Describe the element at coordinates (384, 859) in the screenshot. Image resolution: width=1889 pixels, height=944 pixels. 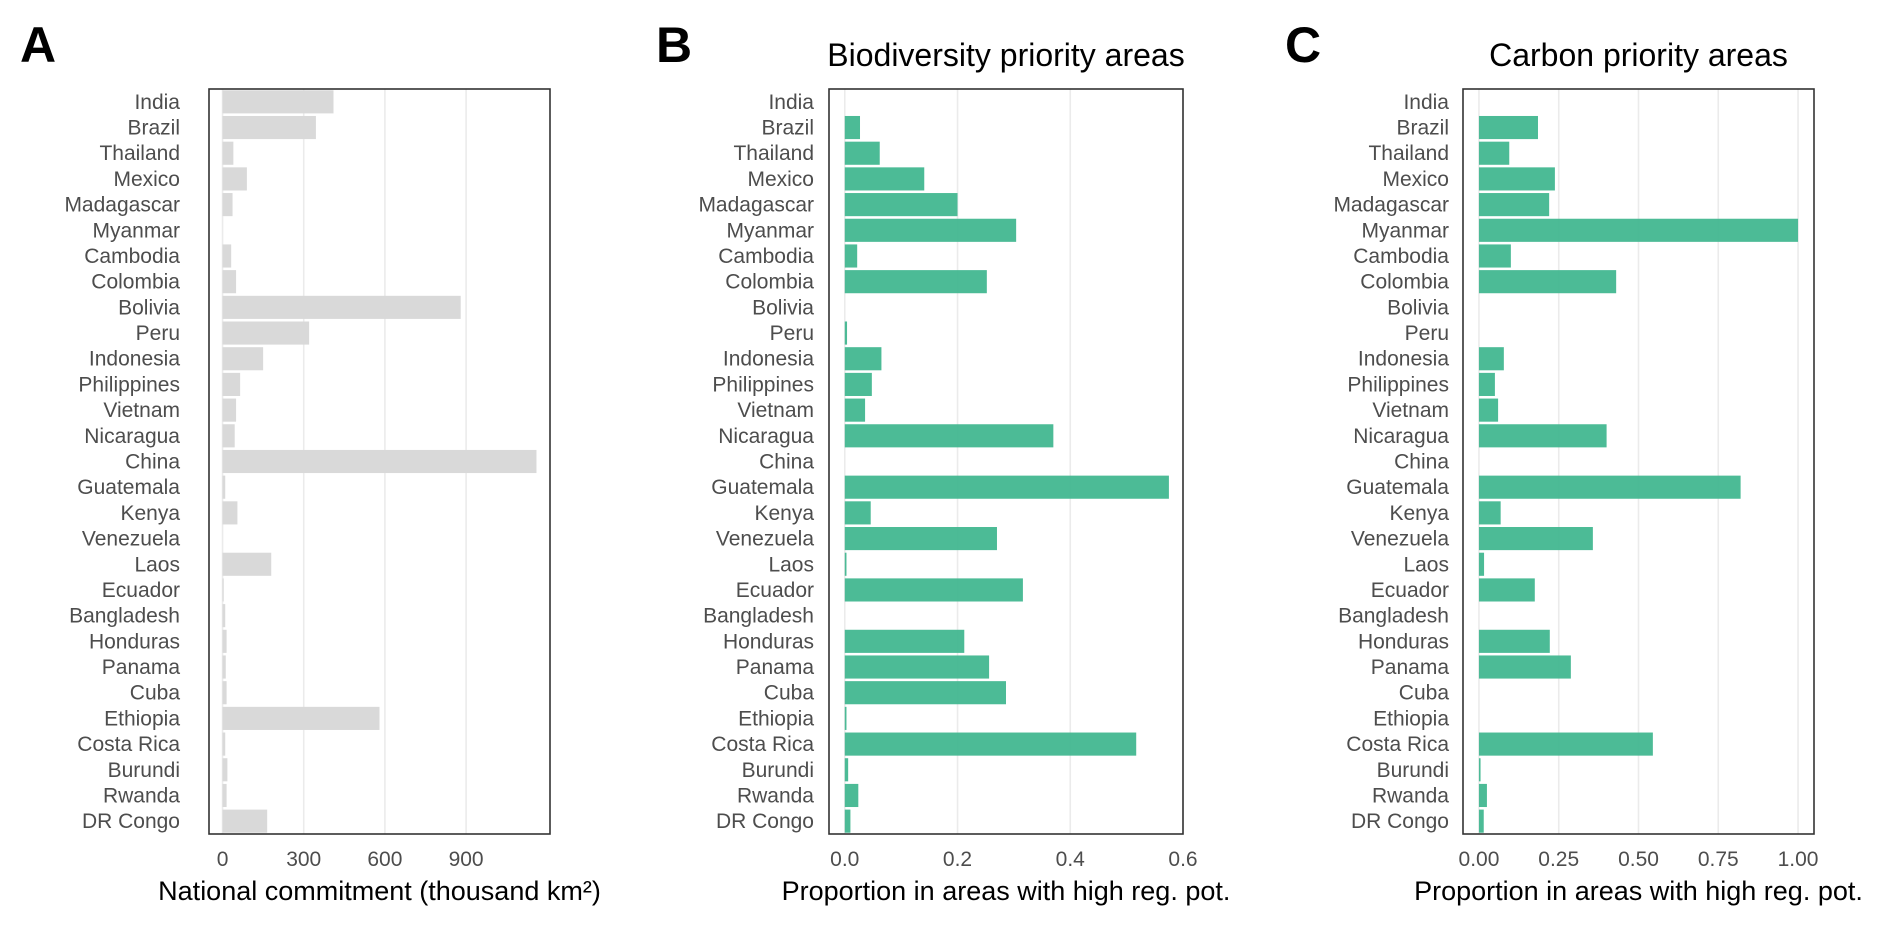
I see `x-tick-label: 600` at that location.